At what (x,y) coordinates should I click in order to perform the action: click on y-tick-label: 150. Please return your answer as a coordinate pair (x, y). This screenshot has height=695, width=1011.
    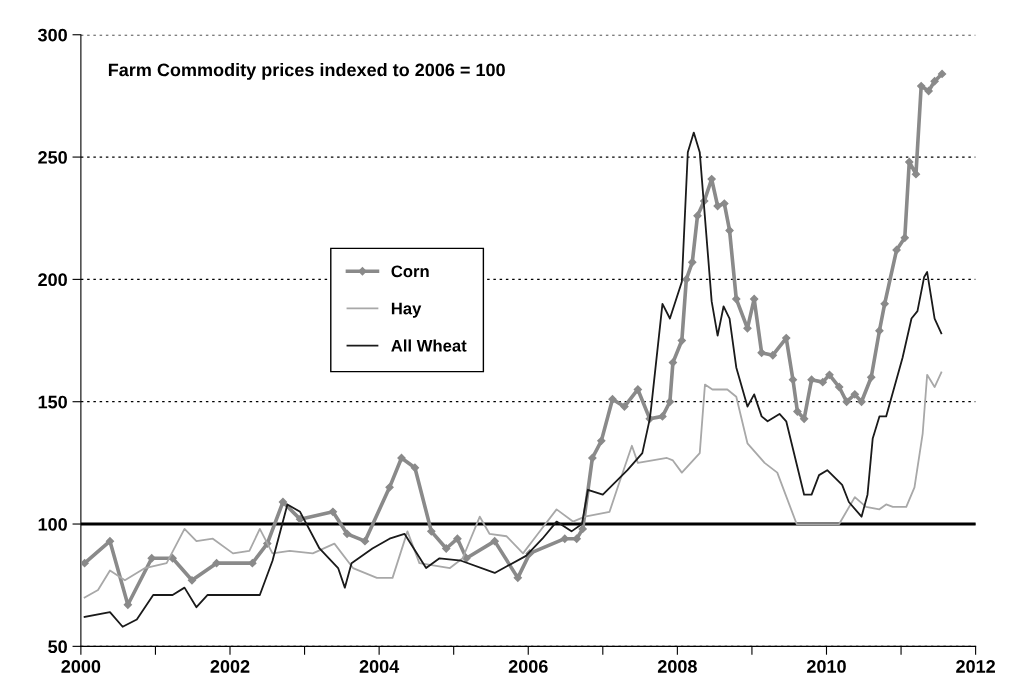
    Looking at the image, I should click on (52, 402).